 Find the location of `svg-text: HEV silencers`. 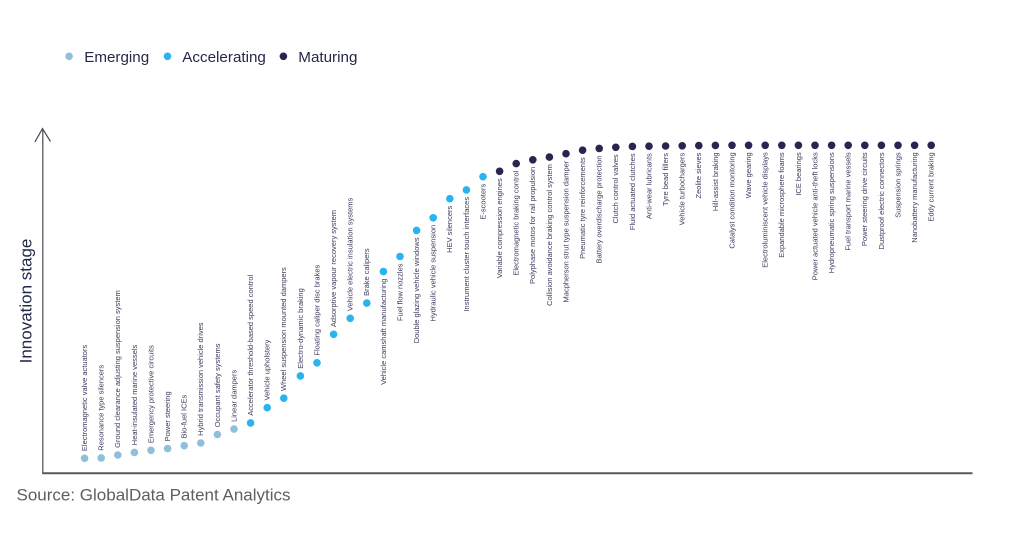

svg-text: HEV silencers is located at coordinates (449, 228).